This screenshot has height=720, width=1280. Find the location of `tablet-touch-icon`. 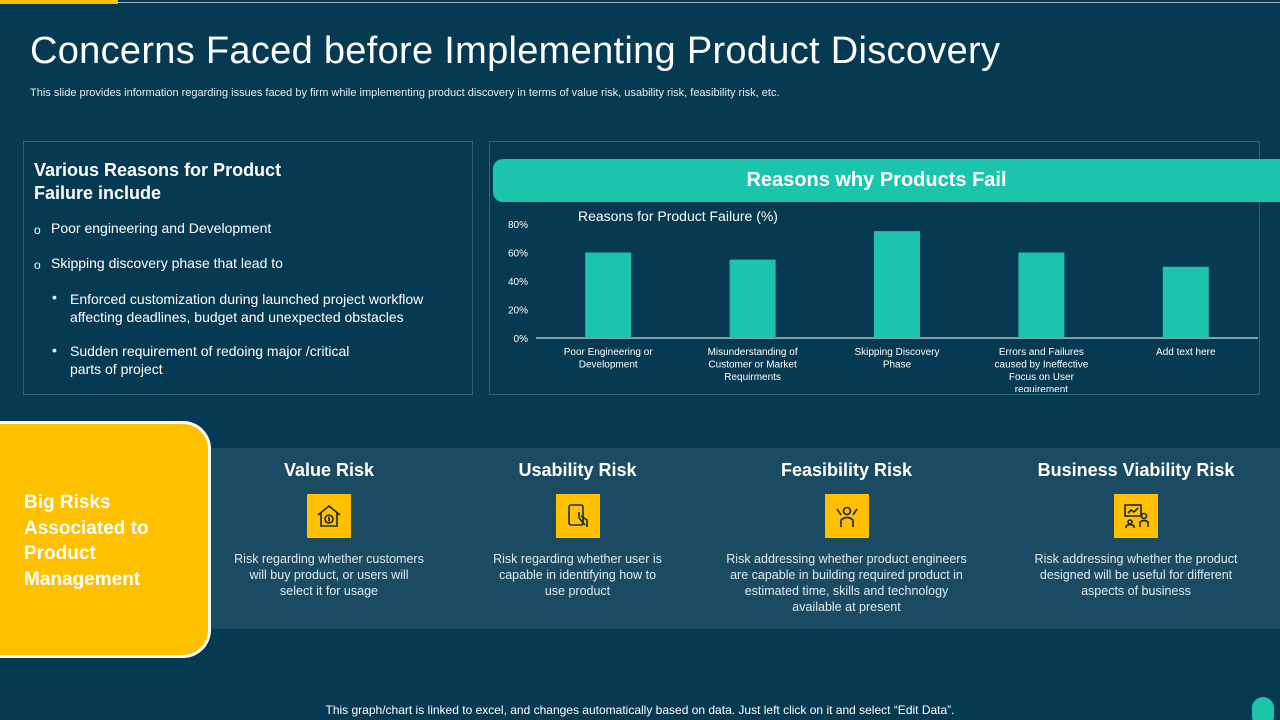

tablet-touch-icon is located at coordinates (577, 516).